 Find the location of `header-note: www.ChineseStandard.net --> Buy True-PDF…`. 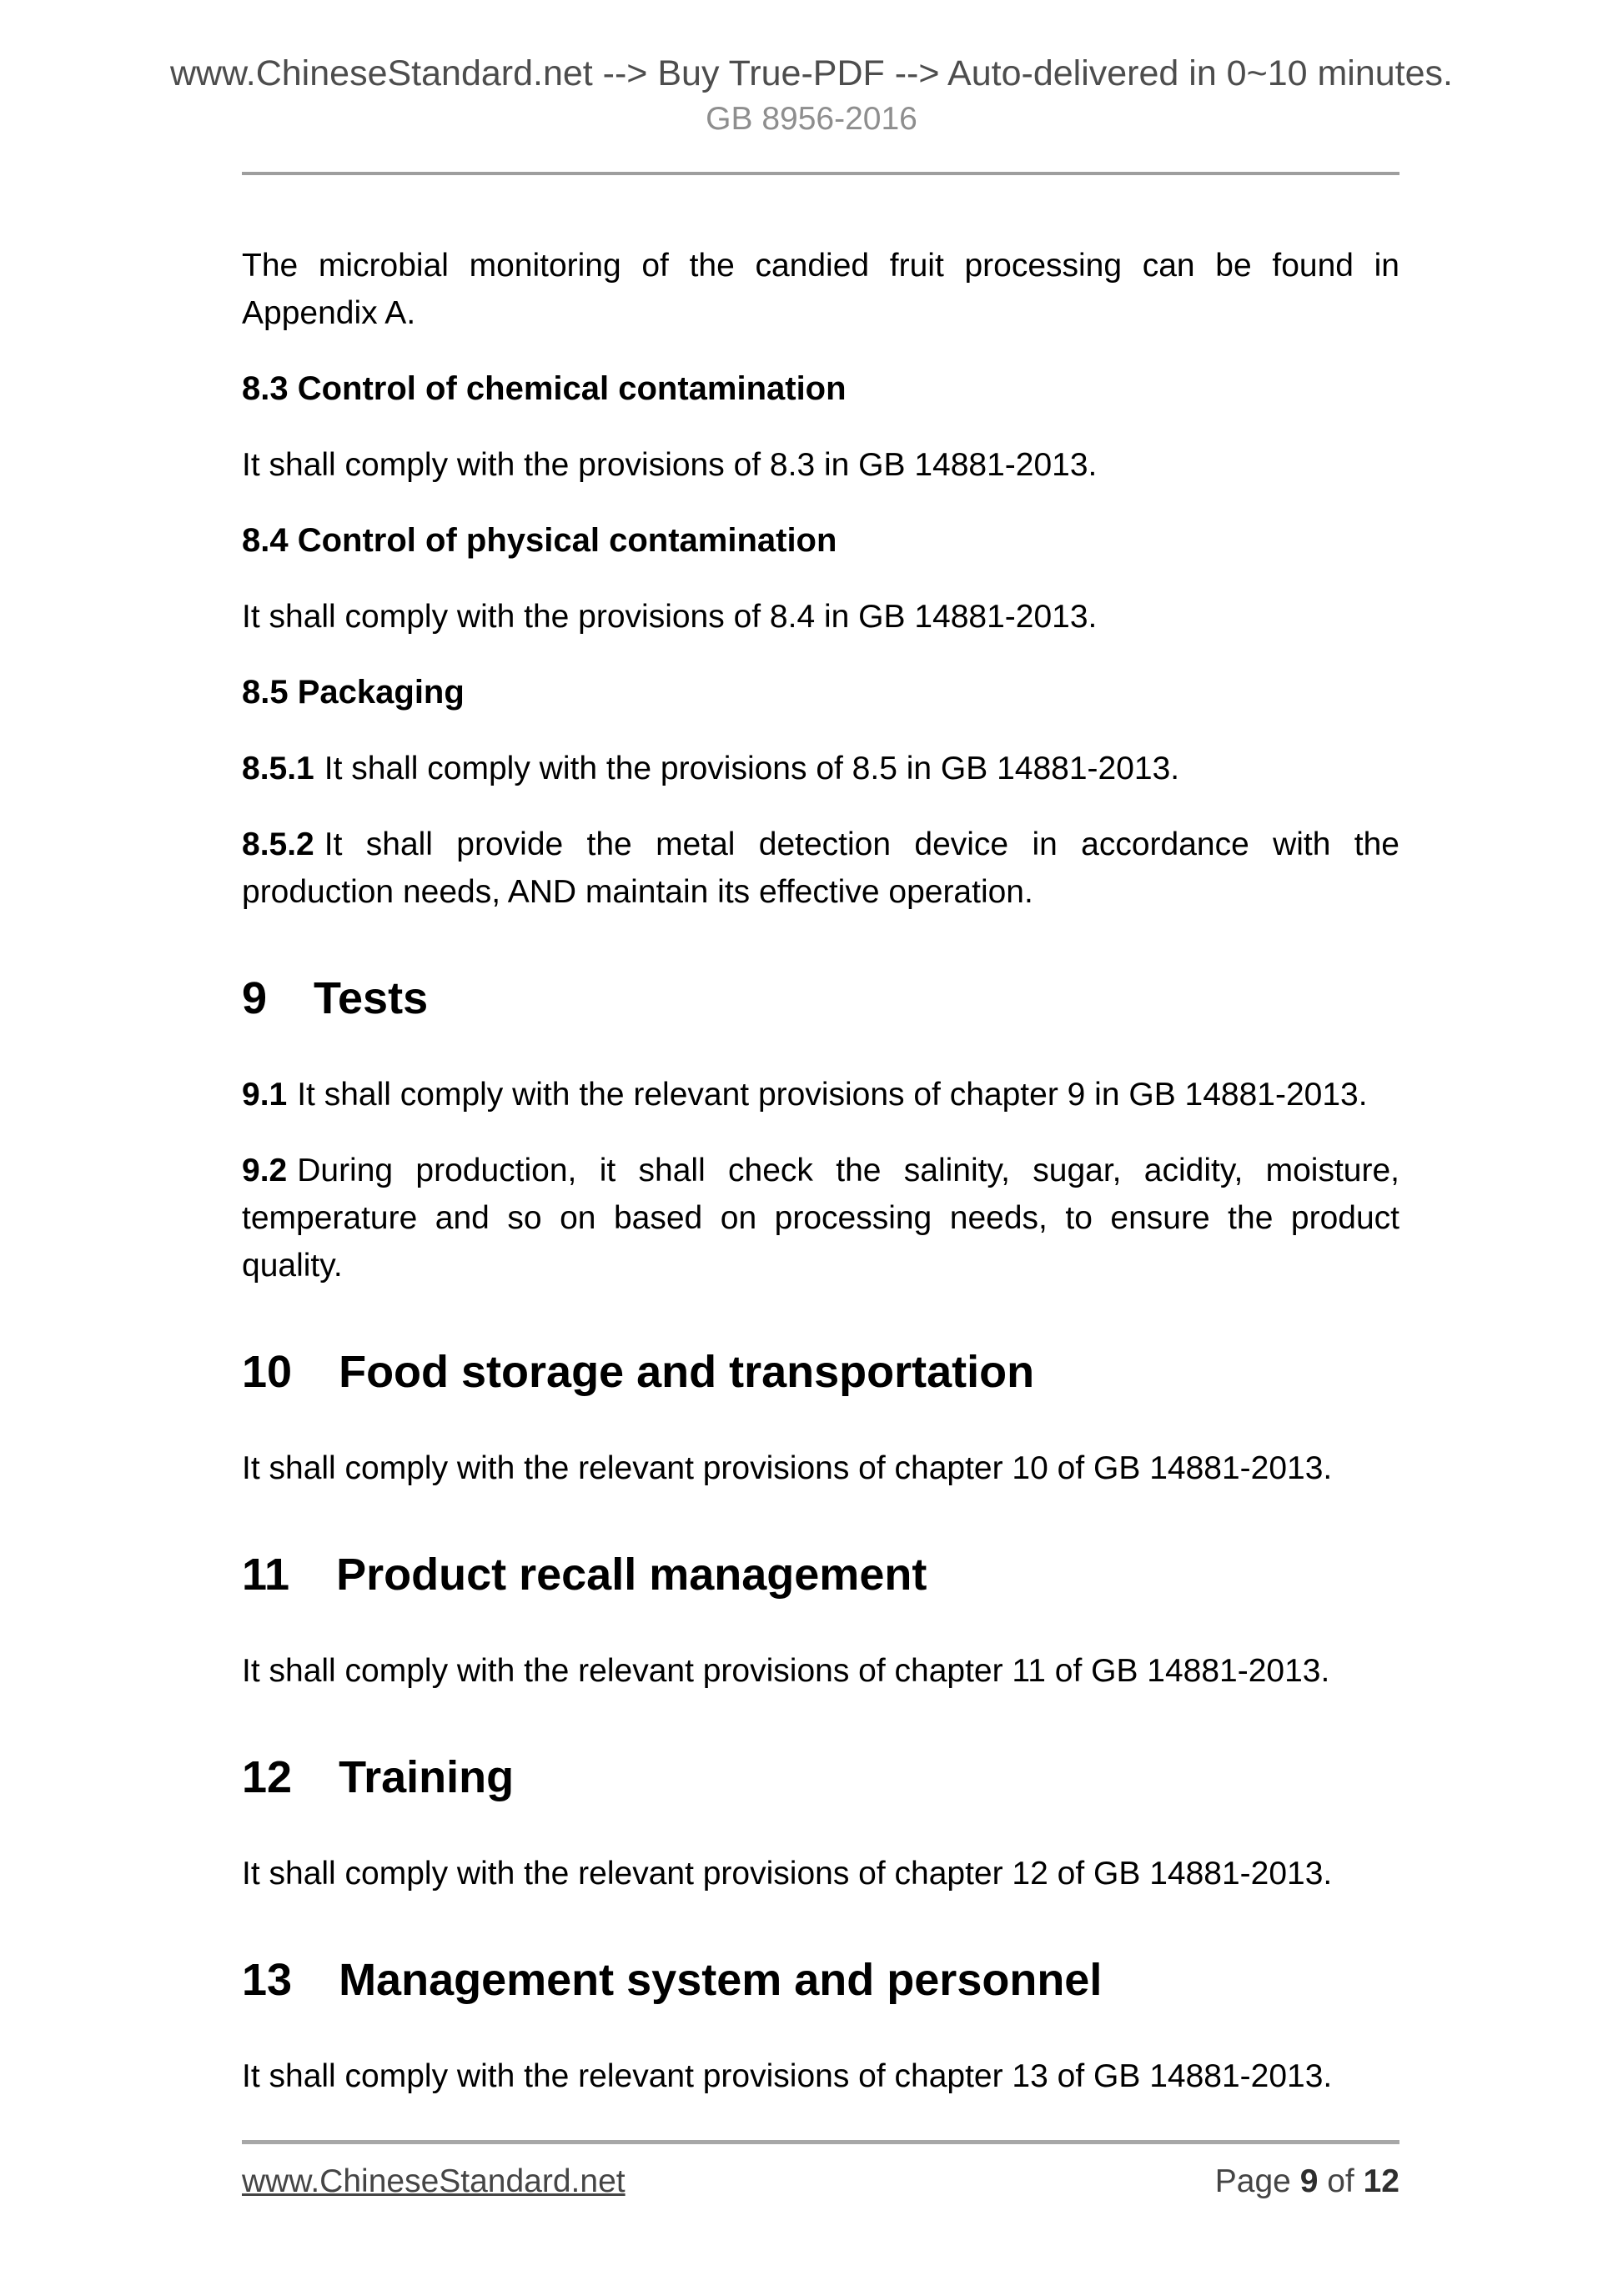

header-note: www.ChineseStandard.net --> Buy True-PDF… is located at coordinates (811, 73).